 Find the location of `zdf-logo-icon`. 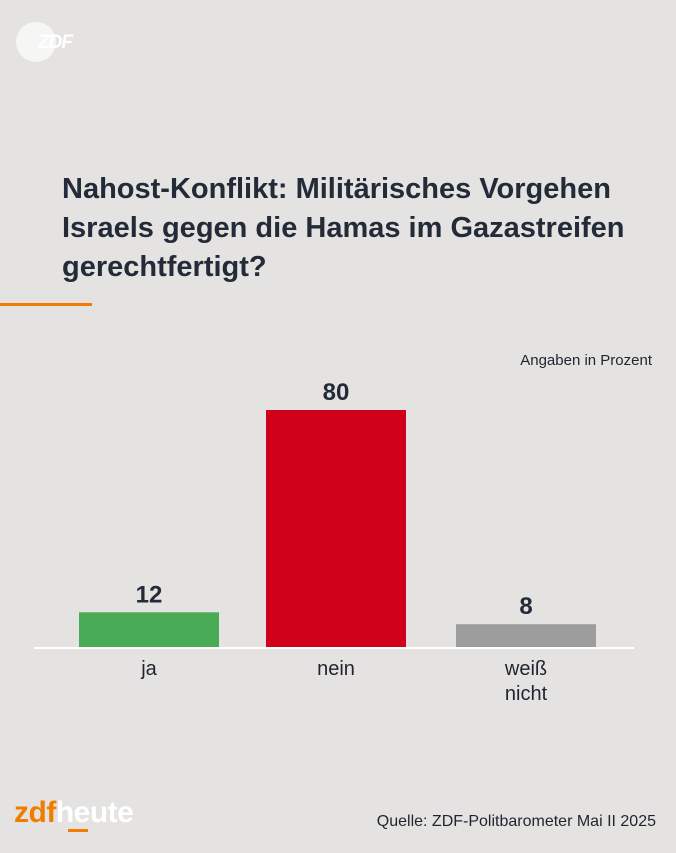

zdf-logo-icon is located at coordinates (36, 42).